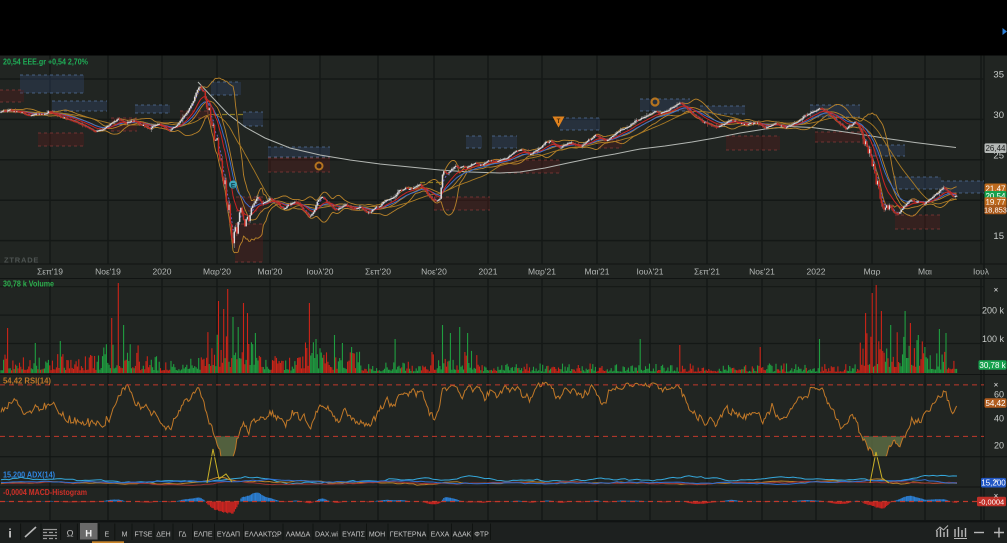 The image size is (1007, 543). I want to click on svg-text: 200 k, so click(993, 310).